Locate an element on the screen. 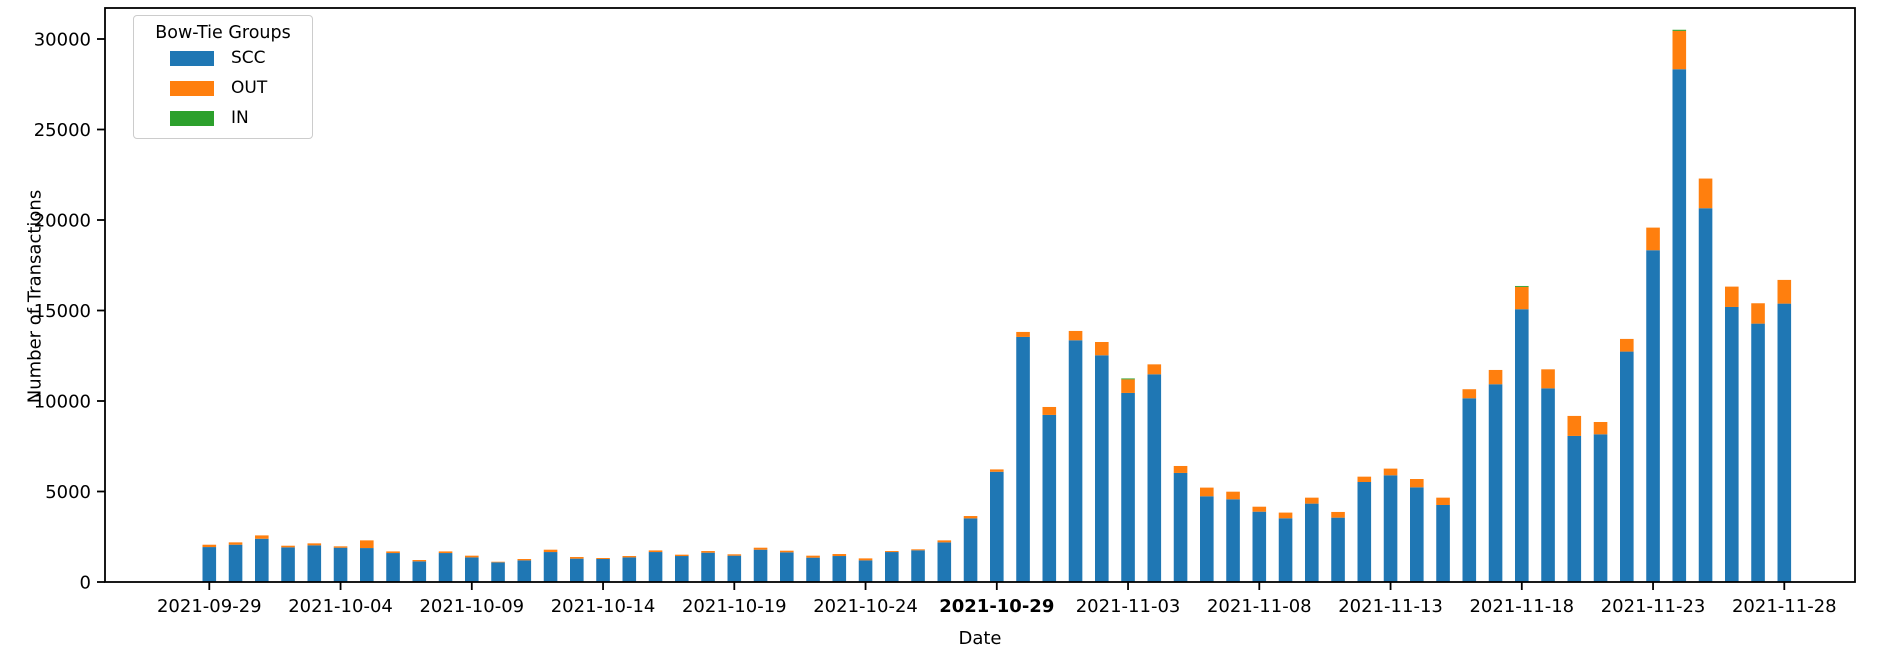  legend-row-out: OUT is located at coordinates (223, 88).